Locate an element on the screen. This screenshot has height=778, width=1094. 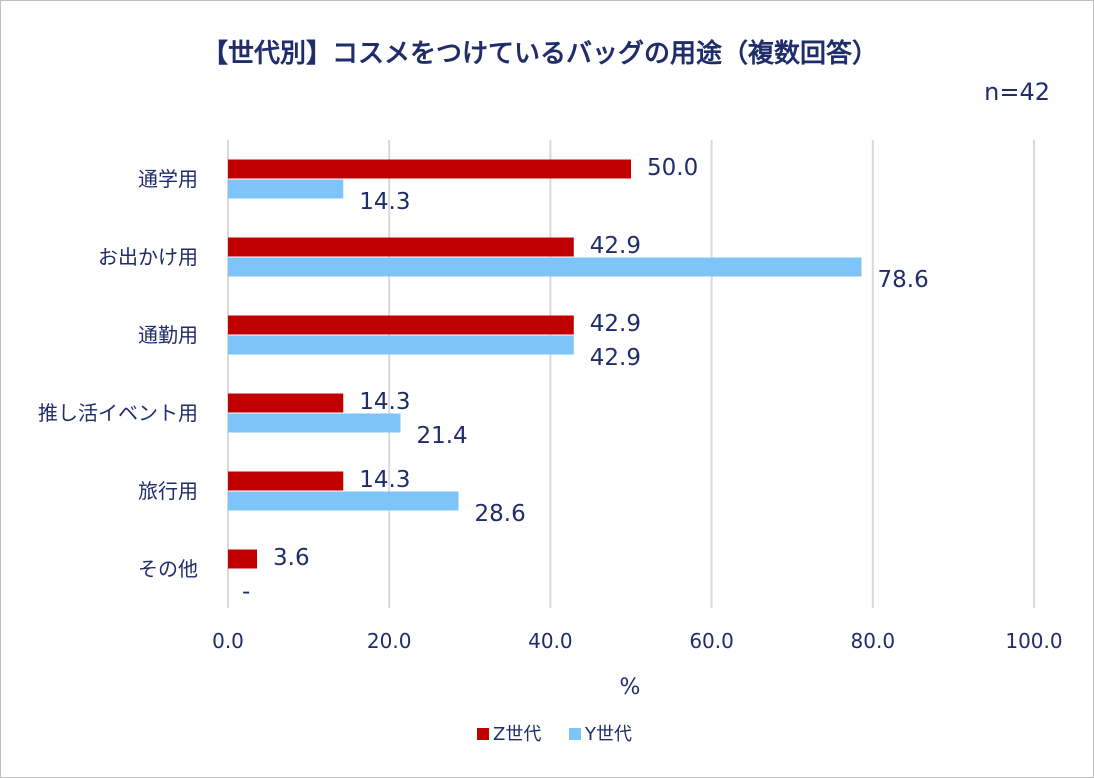
x-tick-label: 60.0 is located at coordinates (711, 641).